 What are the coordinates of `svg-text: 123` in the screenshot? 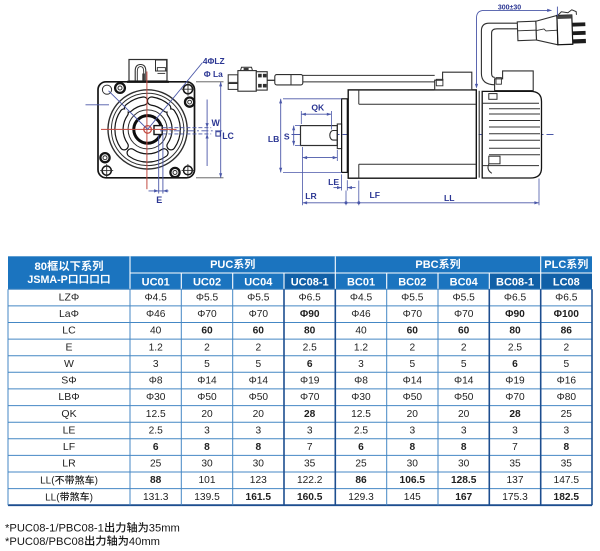 It's located at (258, 480).